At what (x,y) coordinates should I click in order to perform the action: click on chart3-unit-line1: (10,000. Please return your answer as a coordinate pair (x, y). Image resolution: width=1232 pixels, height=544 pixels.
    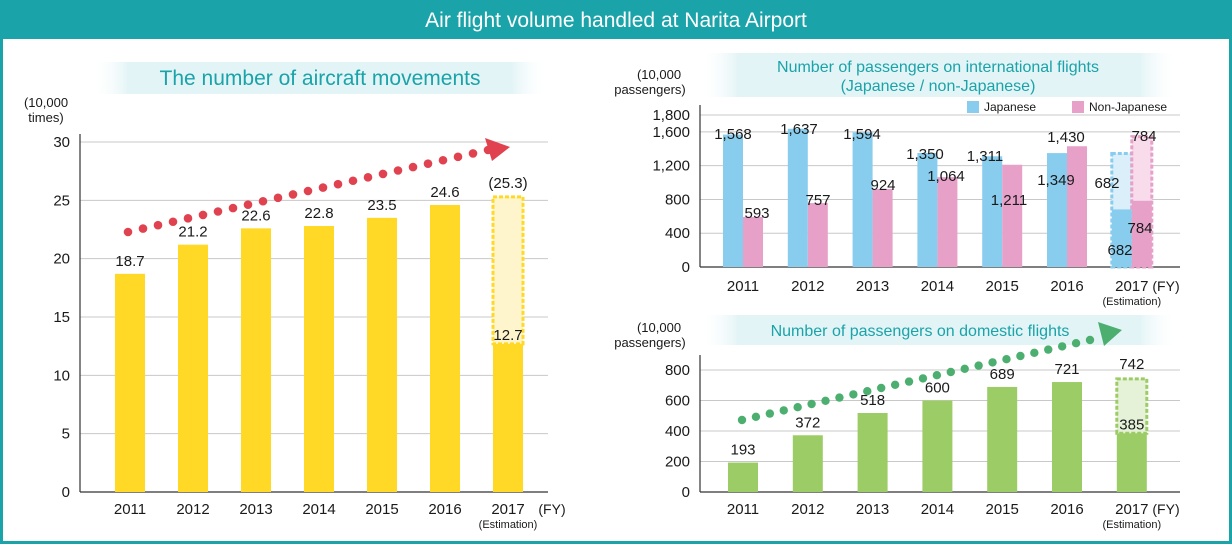
    Looking at the image, I should click on (659, 327).